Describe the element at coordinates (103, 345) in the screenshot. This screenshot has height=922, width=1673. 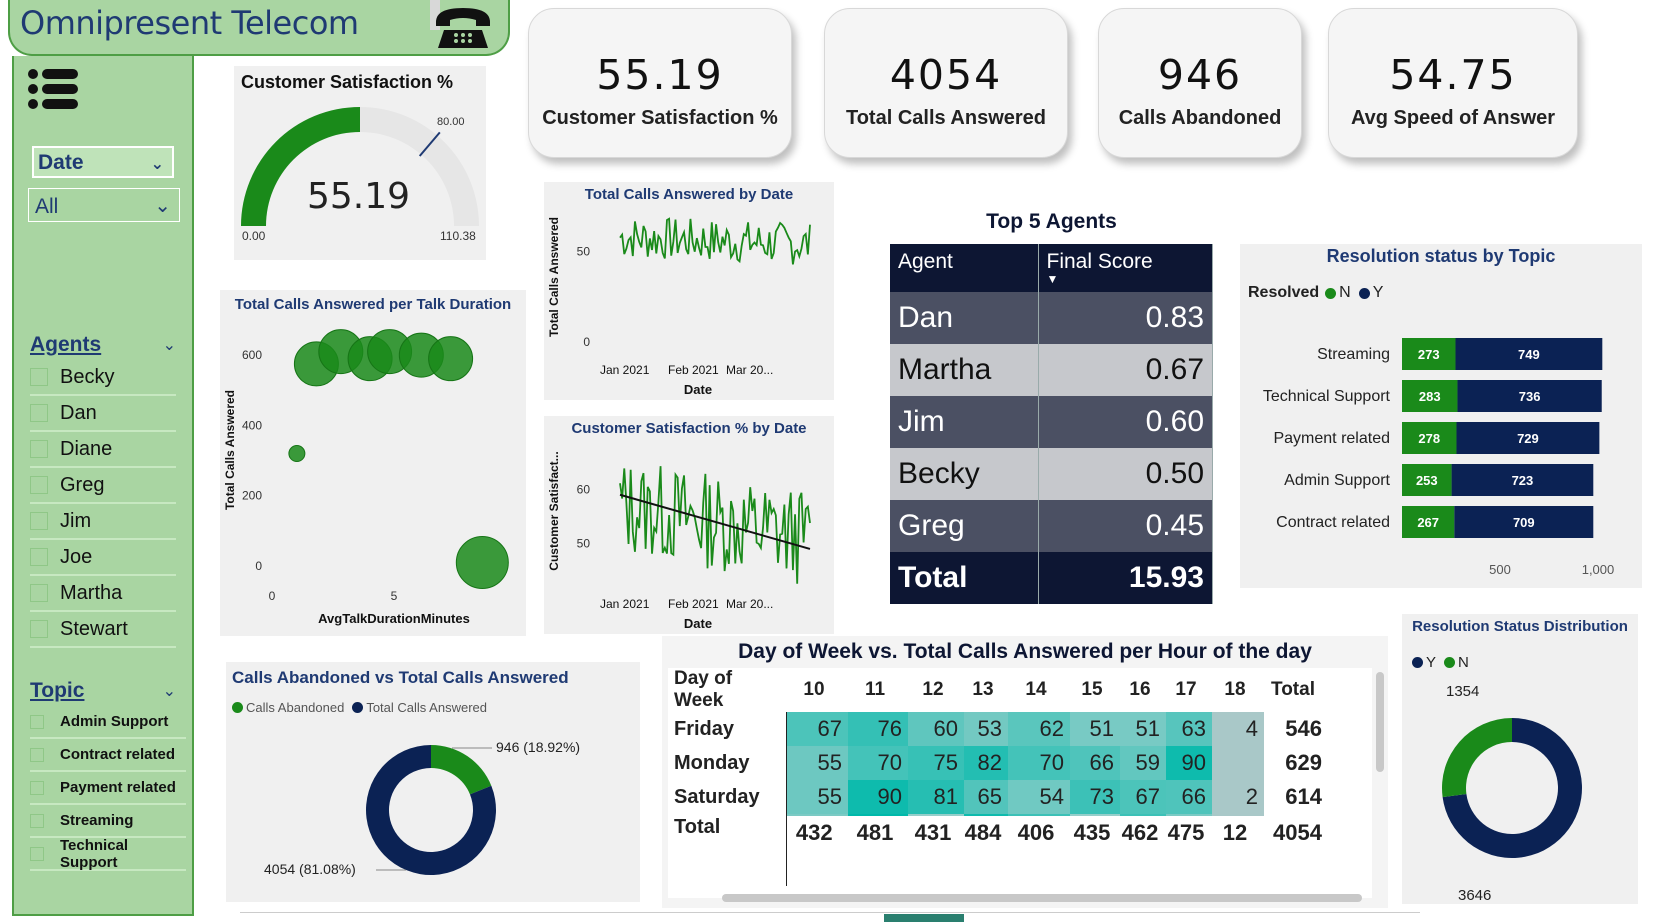
I see `agents-slicer-header: Agents ⌄` at that location.